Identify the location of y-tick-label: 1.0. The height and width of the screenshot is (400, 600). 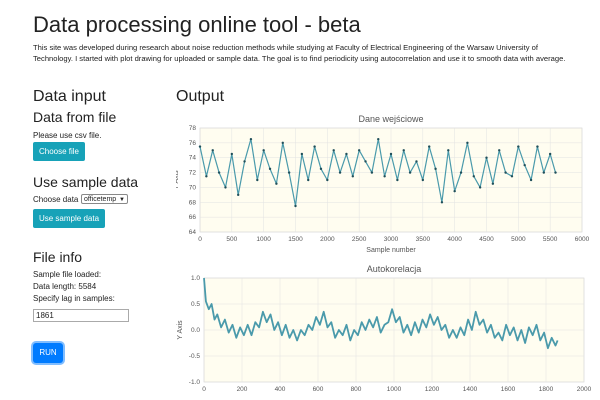
(195, 278).